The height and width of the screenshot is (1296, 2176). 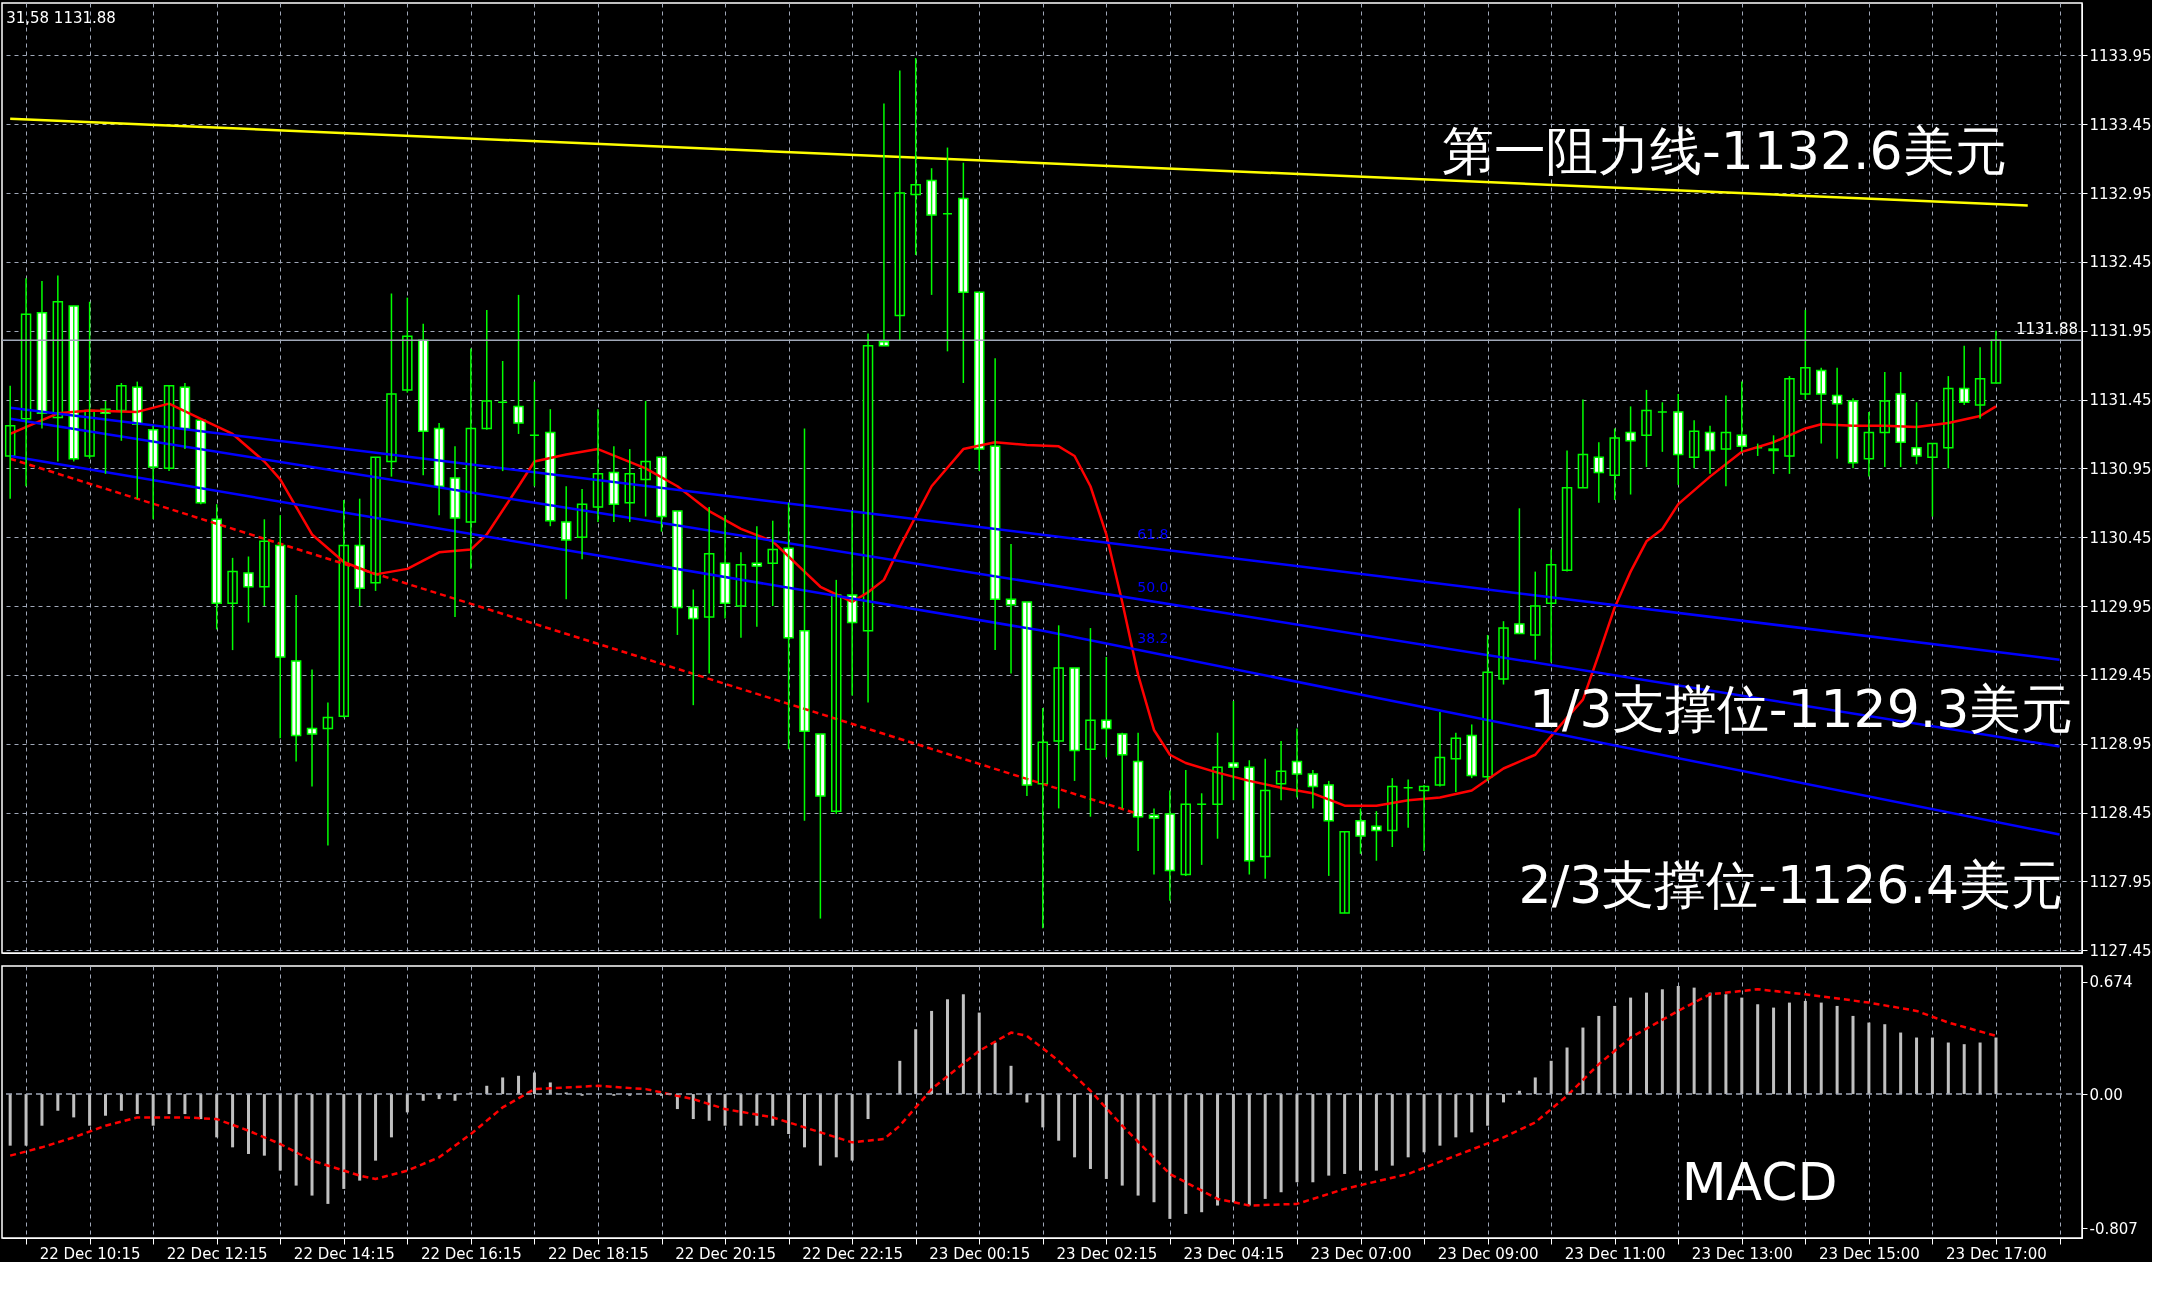 What do you see at coordinates (2120, 537) in the screenshot?
I see `y-tick-label: 1130.45` at bounding box center [2120, 537].